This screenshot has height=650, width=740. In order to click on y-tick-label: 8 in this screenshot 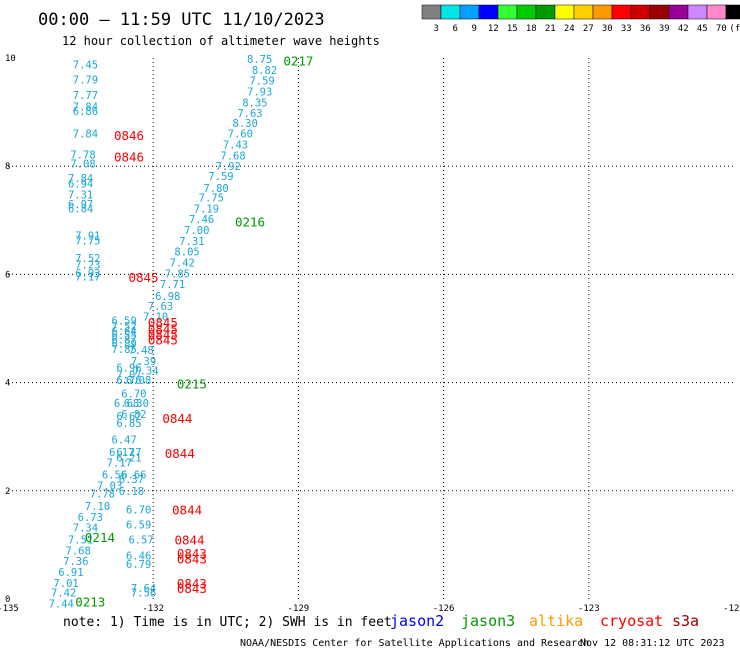, I will do `click(7, 167)`.